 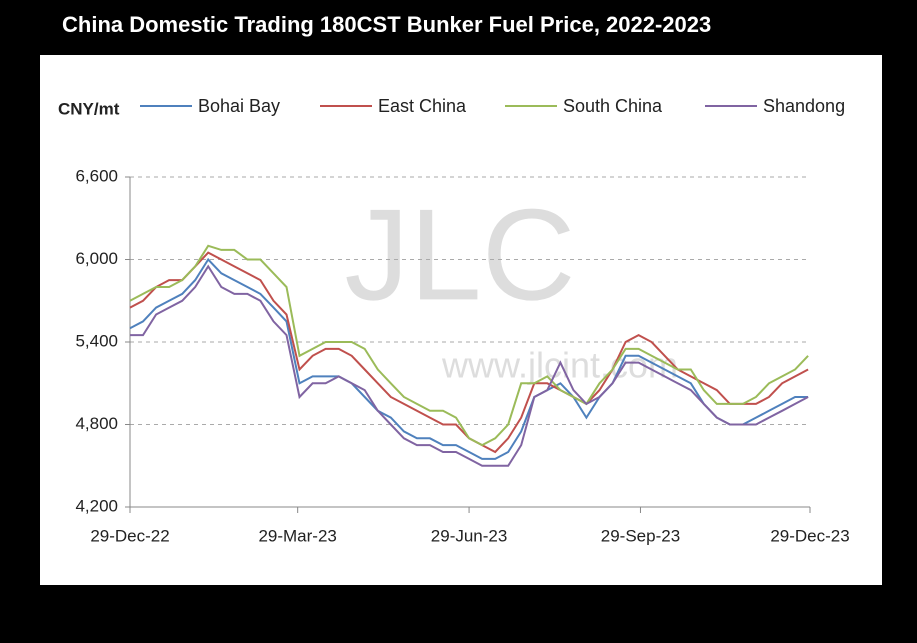 I want to click on watermark: JLC, so click(x=459, y=254).